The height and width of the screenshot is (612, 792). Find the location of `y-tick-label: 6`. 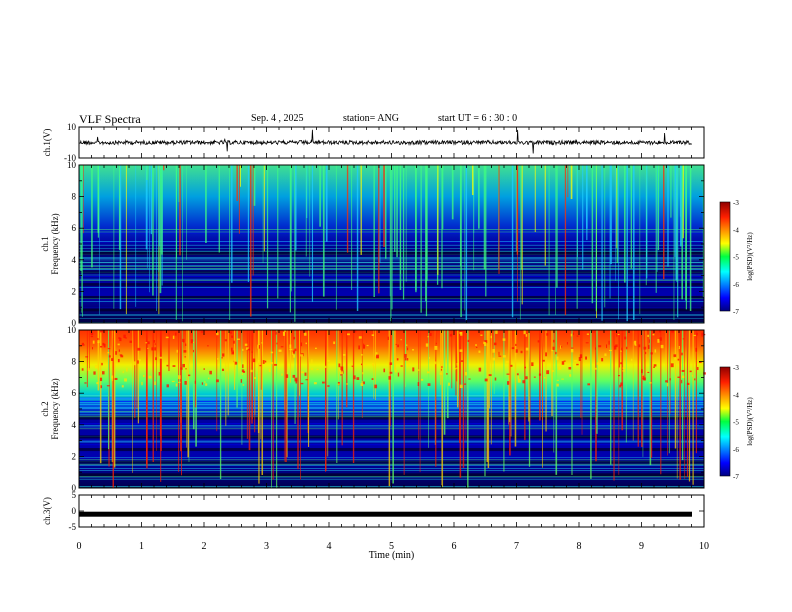

y-tick-label: 6 is located at coordinates (74, 393).